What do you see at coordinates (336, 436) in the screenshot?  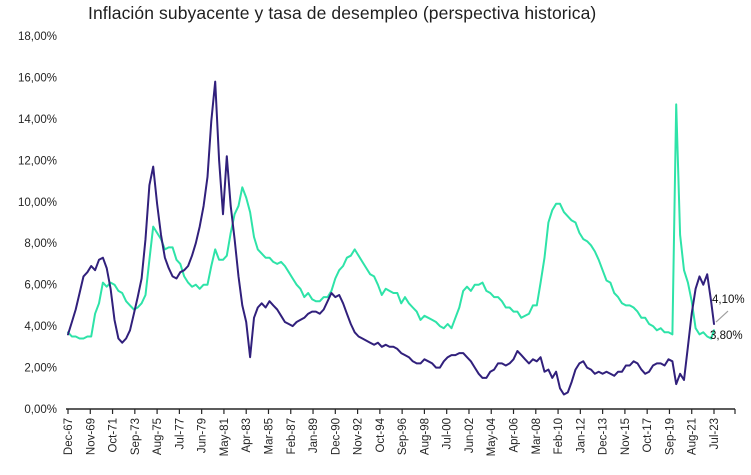 I see `x-axis-tick-label: Dec-90` at bounding box center [336, 436].